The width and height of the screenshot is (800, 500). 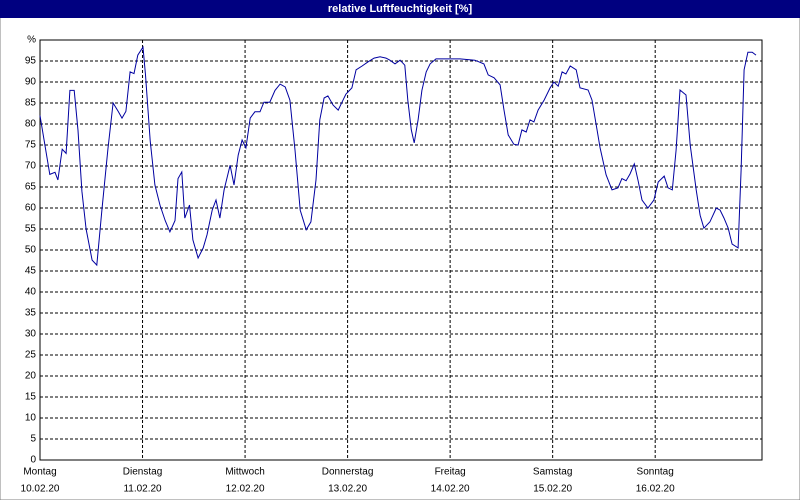 I want to click on x-tick-date: 14.02.20, so click(x=450, y=489).